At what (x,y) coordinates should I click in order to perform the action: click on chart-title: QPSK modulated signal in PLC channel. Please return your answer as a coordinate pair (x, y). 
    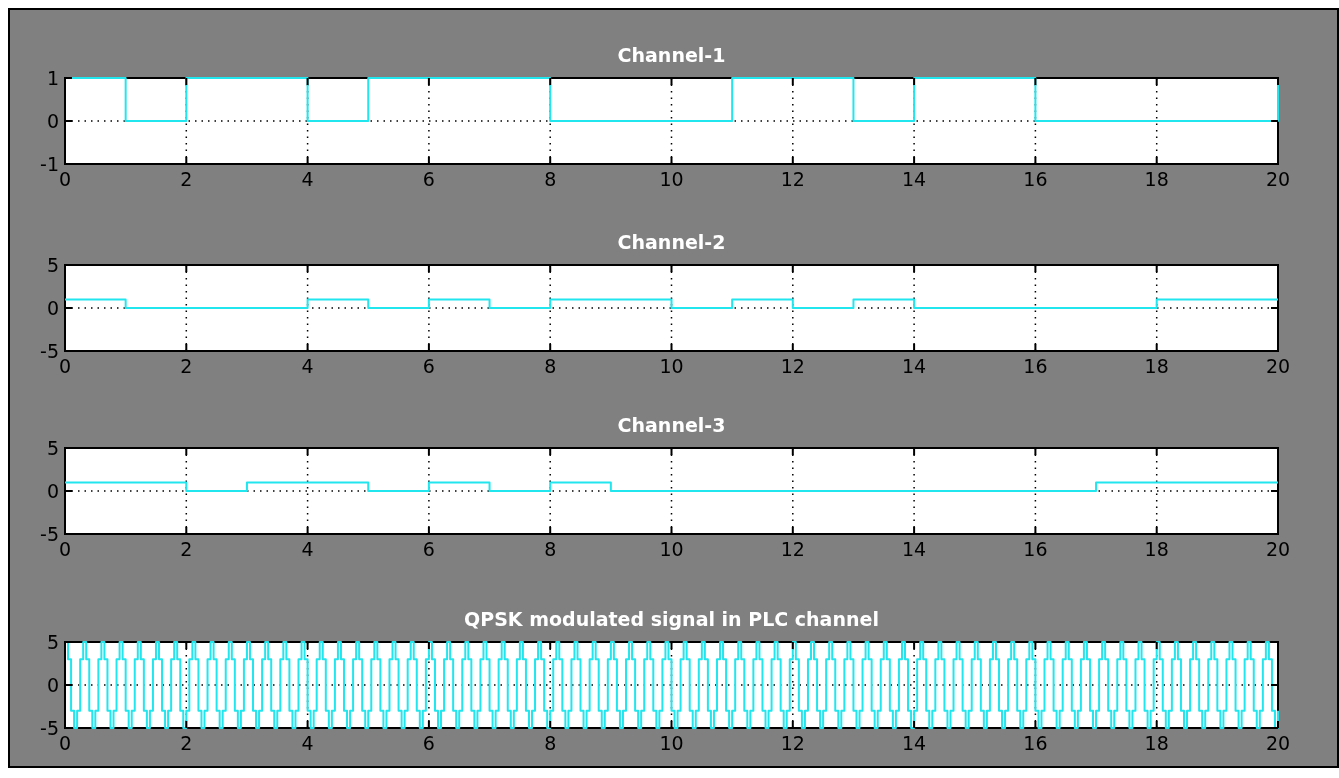
    Looking at the image, I should click on (671, 619).